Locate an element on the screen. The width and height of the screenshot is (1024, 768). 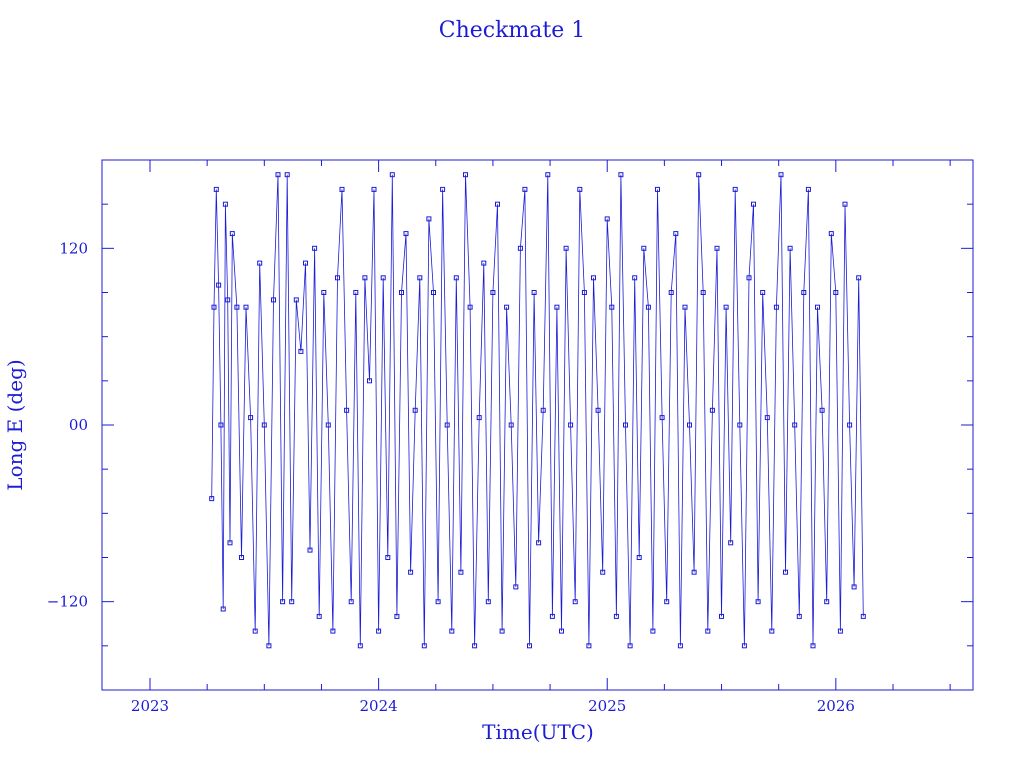
y-axis-label: Long E (deg) is located at coordinates (15, 424).